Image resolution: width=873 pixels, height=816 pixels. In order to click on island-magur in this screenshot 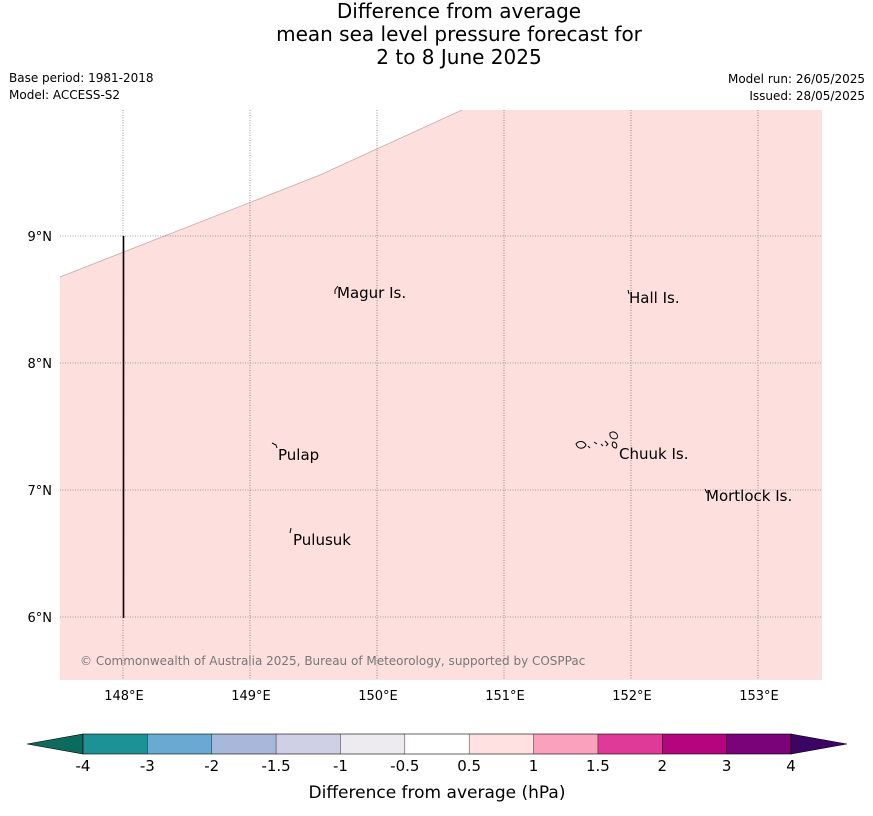, I will do `click(336, 289)`.